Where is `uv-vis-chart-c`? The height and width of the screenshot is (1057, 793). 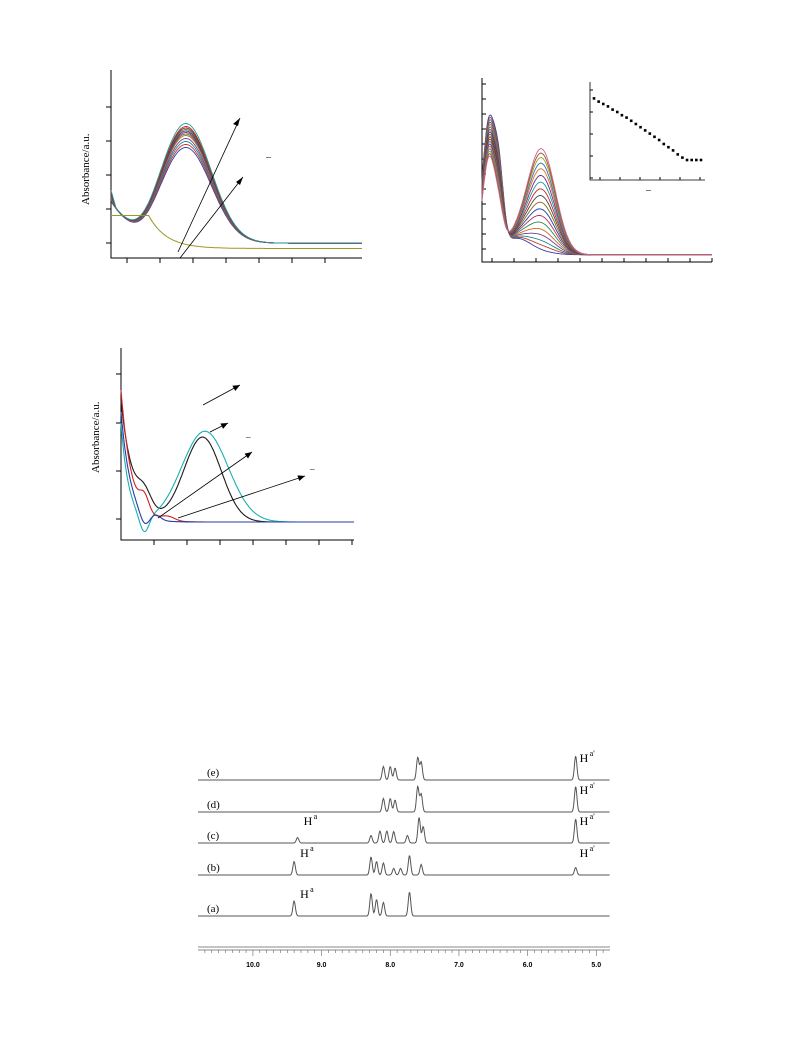 uv-vis-chart-c is located at coordinates (251, 446).